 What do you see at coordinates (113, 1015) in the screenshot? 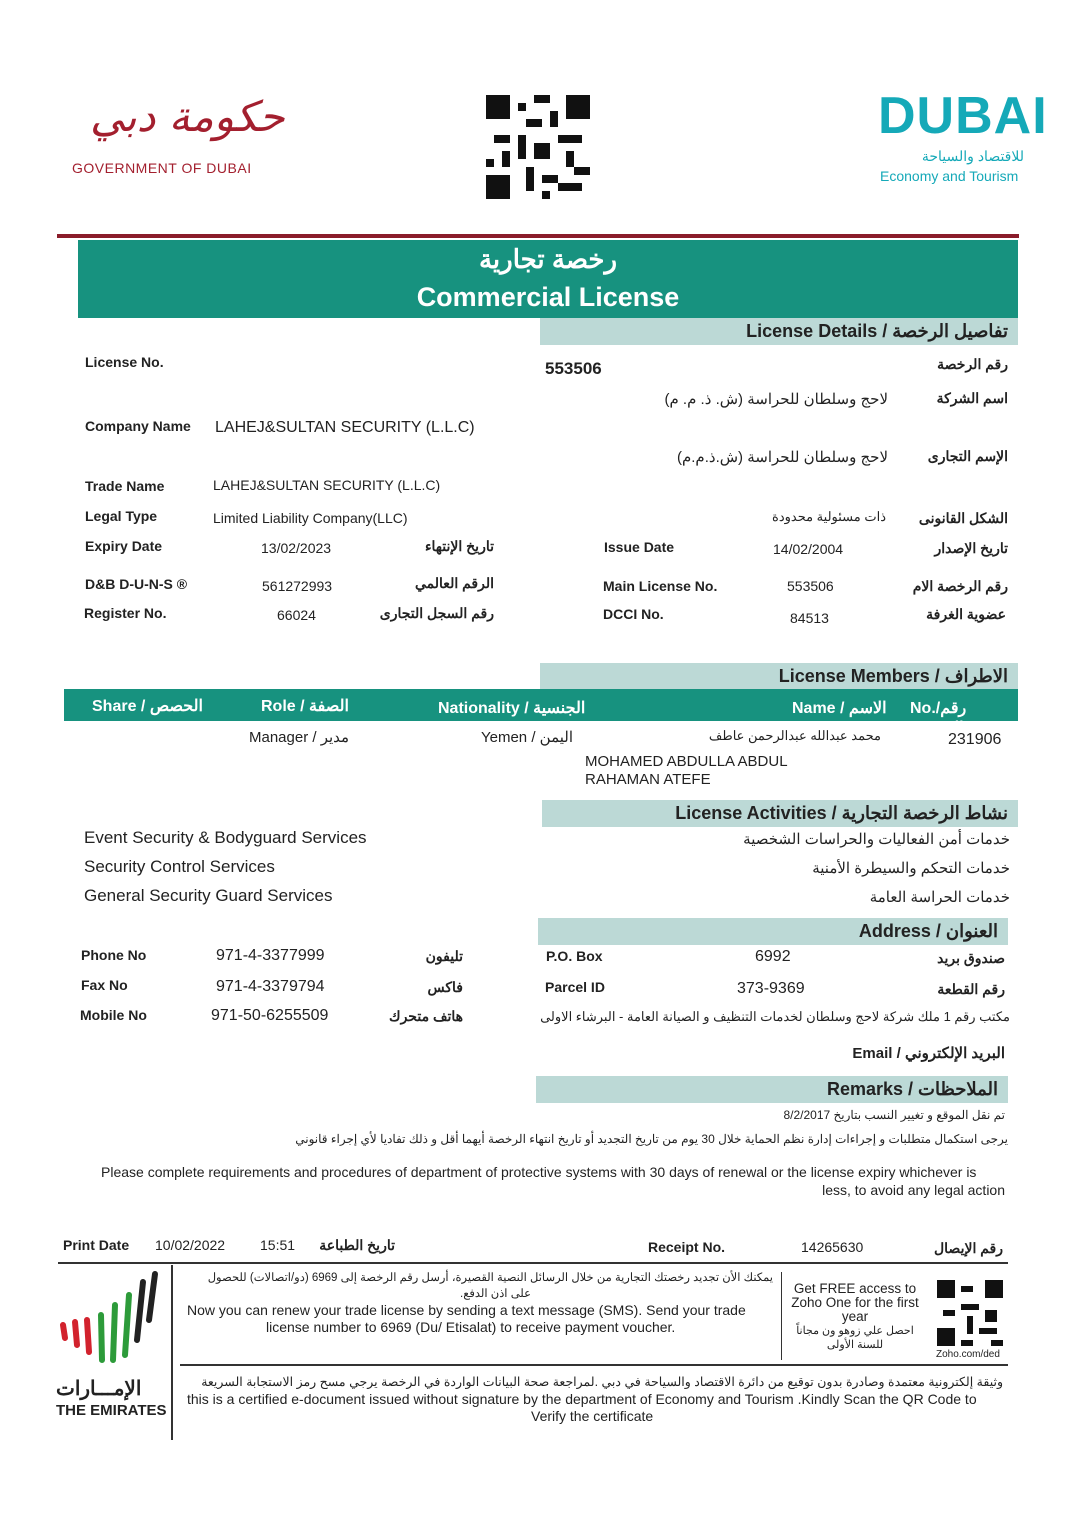
I see `mobile-label: Mobile No` at bounding box center [113, 1015].